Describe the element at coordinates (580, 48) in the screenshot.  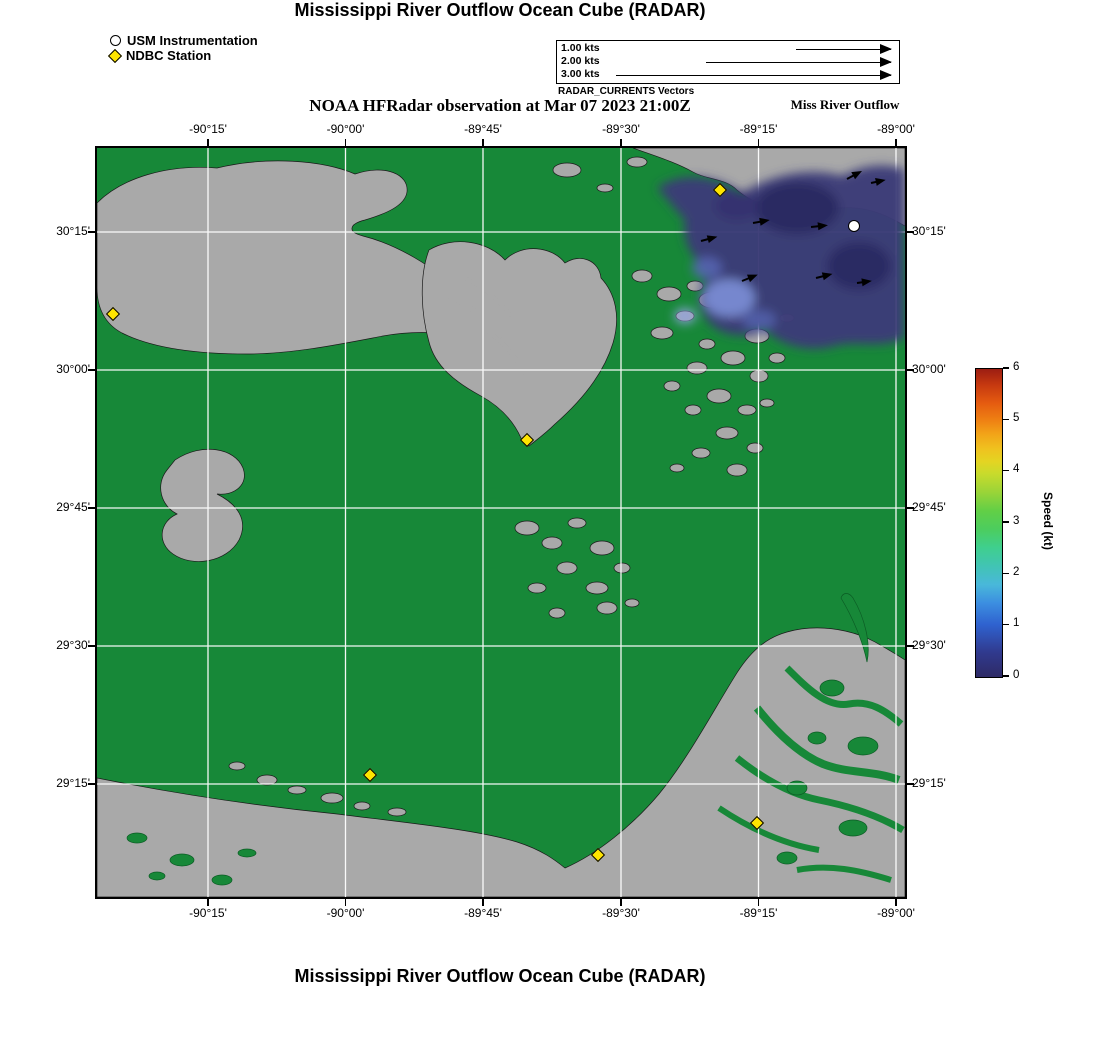
I see `vector-scale-label: 1.00 kts` at that location.